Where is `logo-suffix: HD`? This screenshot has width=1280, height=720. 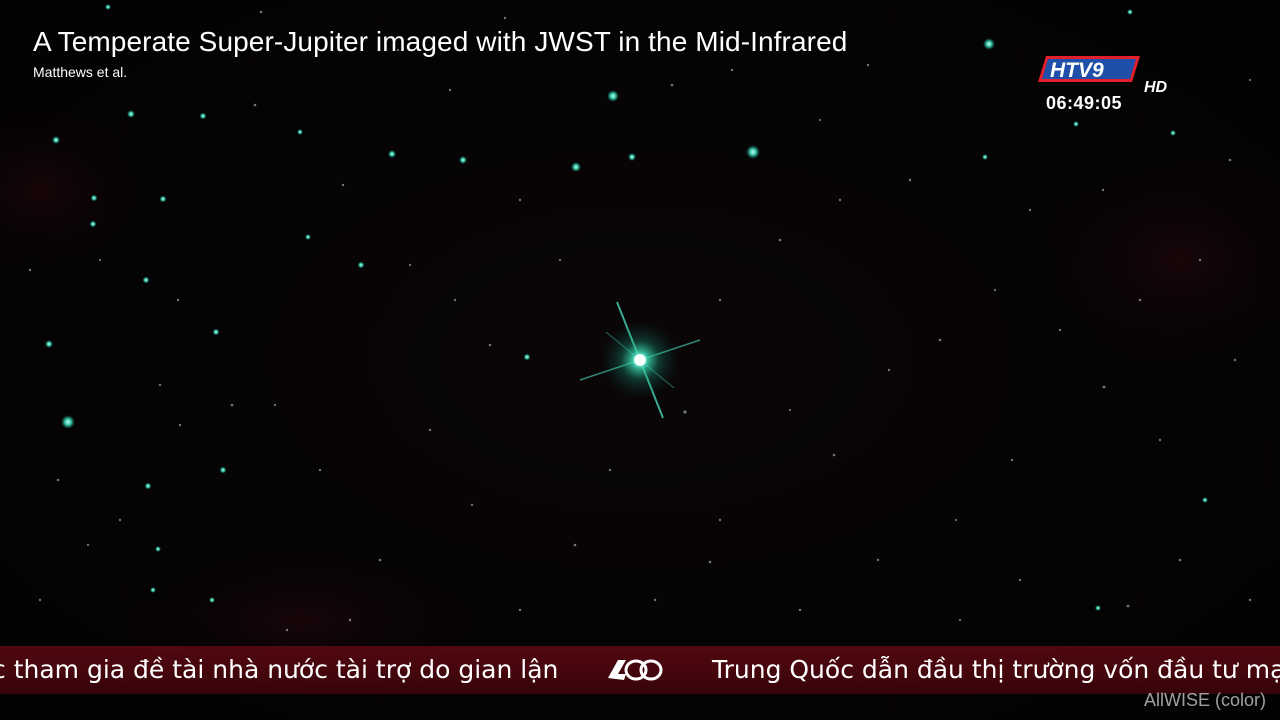
logo-suffix: HD is located at coordinates (1156, 87).